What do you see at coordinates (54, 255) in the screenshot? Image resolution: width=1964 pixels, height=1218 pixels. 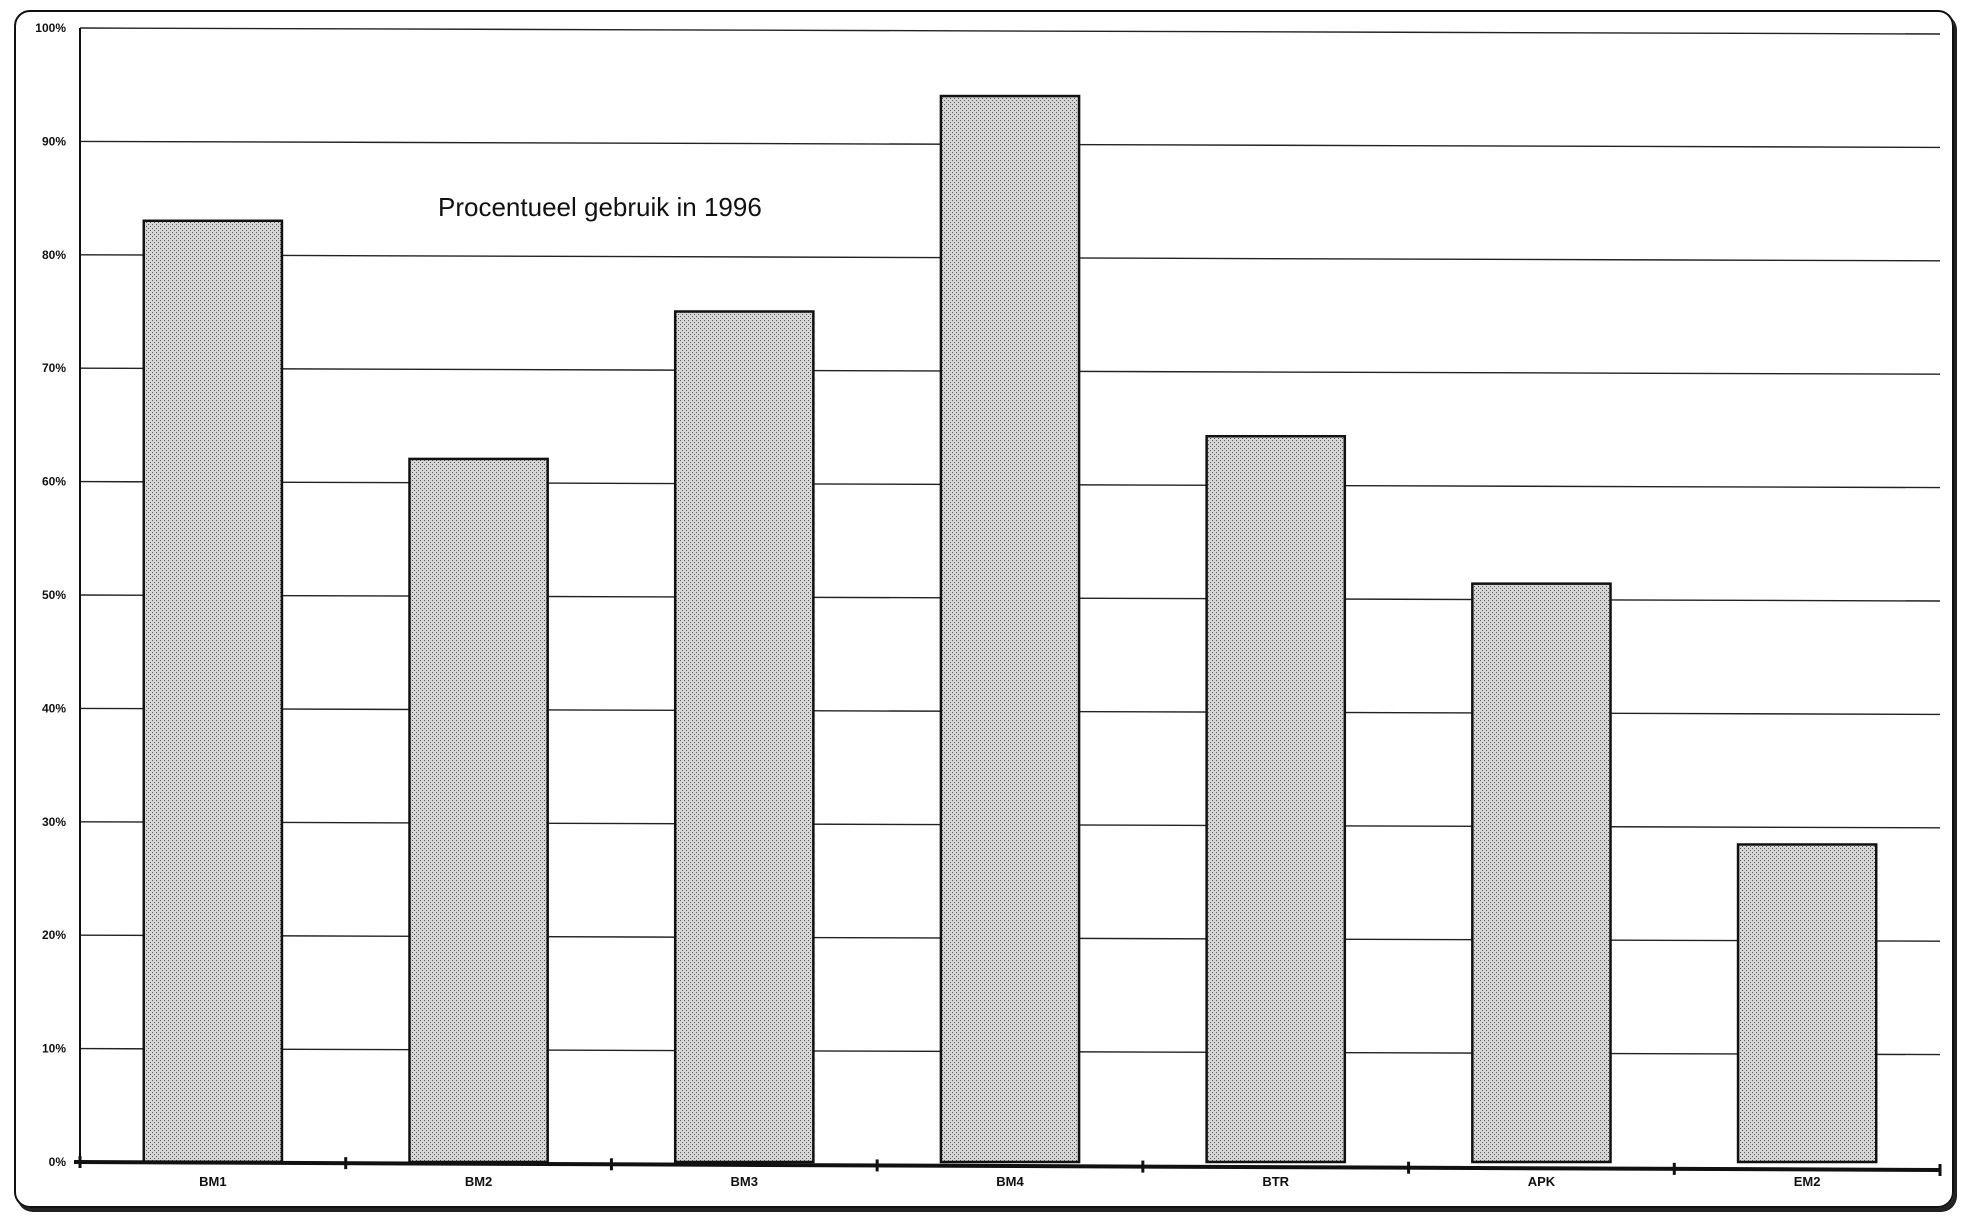 I see `y-tick-label: 80%` at bounding box center [54, 255].